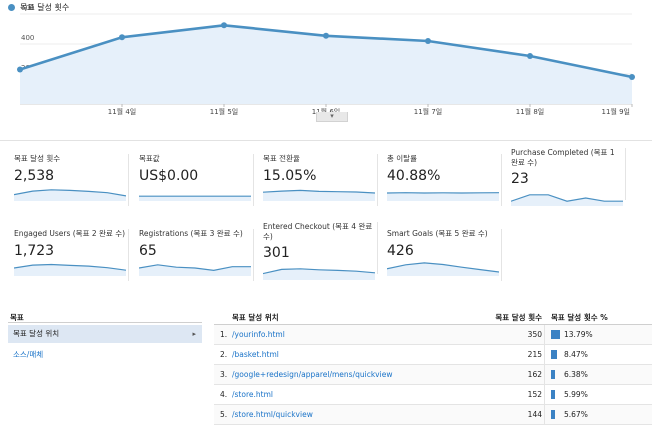  What do you see at coordinates (437, 233) in the screenshot?
I see `metric-label: Smart Goals (목표 5 완료 수)` at bounding box center [437, 233].